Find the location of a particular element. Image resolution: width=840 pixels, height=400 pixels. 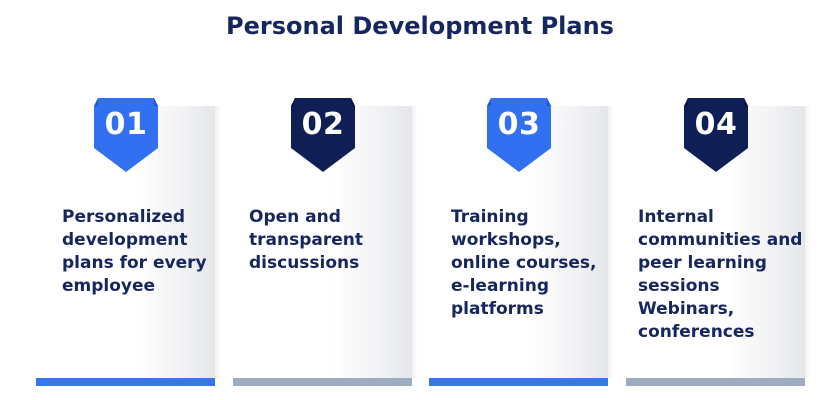

badge-number: 01 is located at coordinates (126, 124).